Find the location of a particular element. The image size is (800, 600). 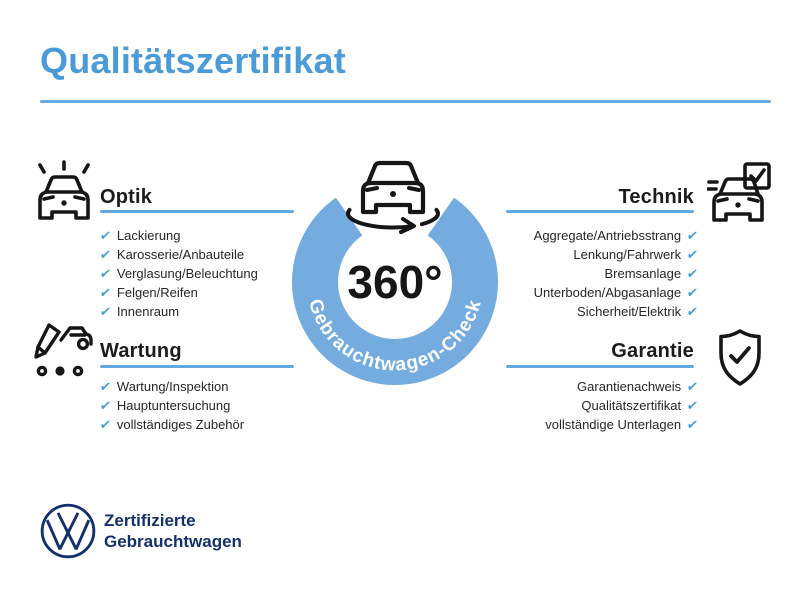

list-item: ✔ Felgen/Reifen is located at coordinates (148, 292).